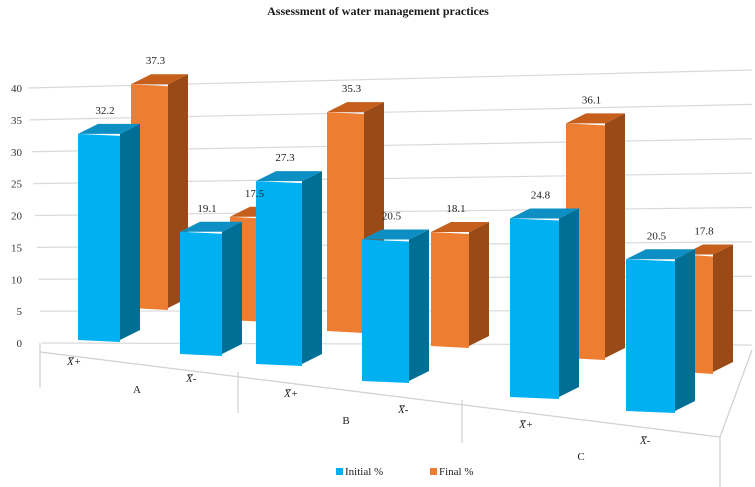  What do you see at coordinates (339, 471) in the screenshot?
I see `legend-swatch-initial` at bounding box center [339, 471].